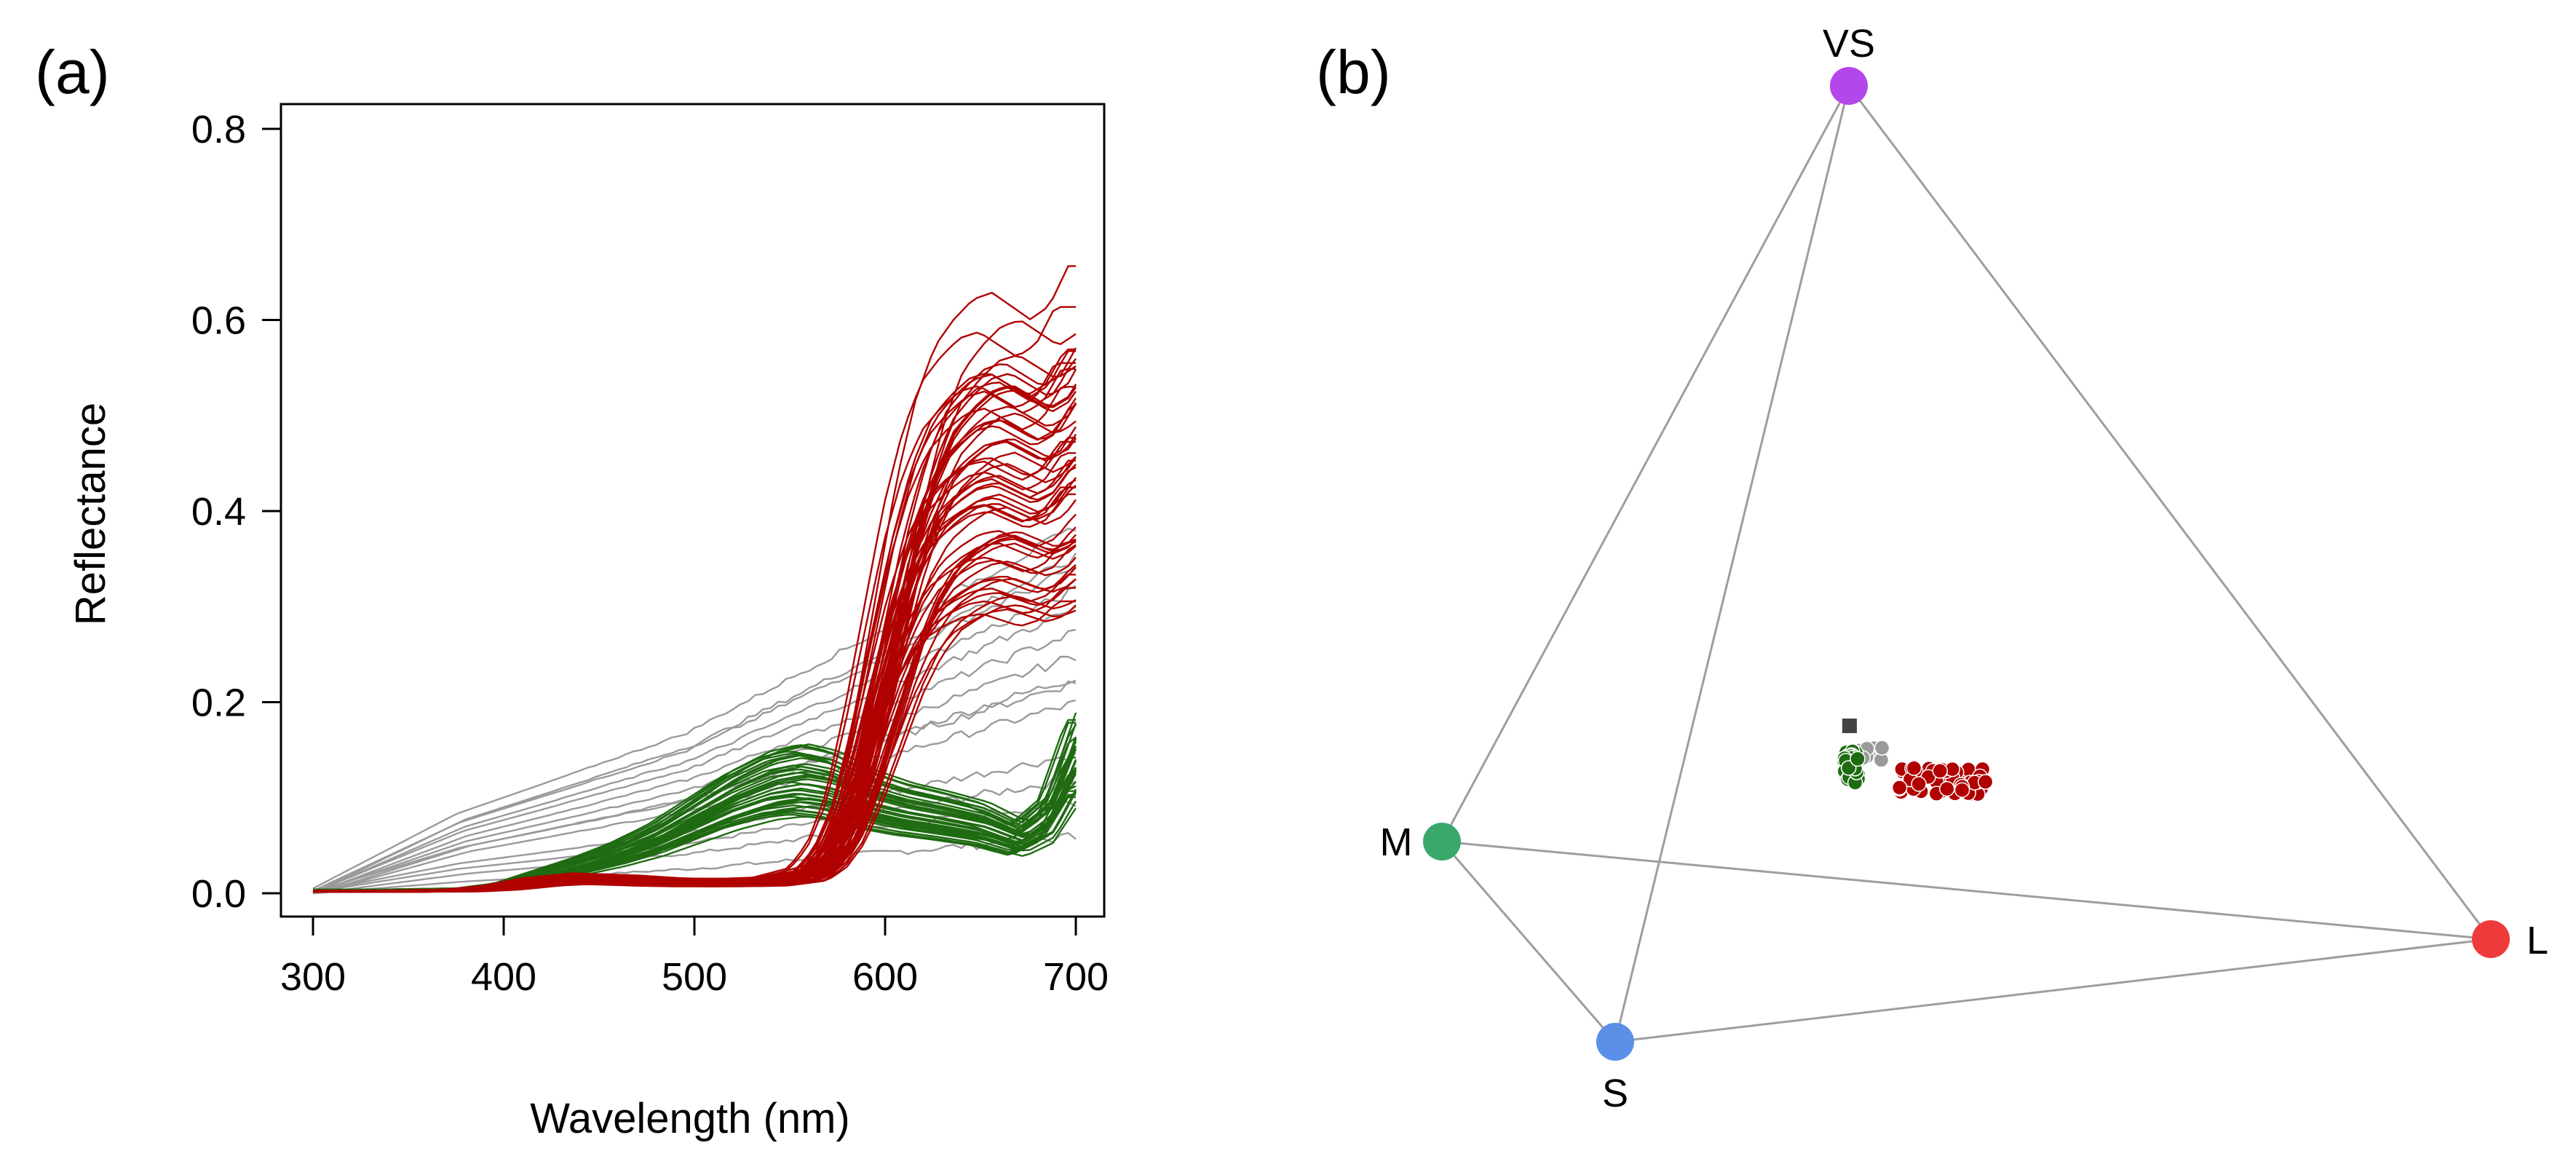 The width and height of the screenshot is (2576, 1167). What do you see at coordinates (1528, 942) in the screenshot?
I see `edge-m-s` at bounding box center [1528, 942].